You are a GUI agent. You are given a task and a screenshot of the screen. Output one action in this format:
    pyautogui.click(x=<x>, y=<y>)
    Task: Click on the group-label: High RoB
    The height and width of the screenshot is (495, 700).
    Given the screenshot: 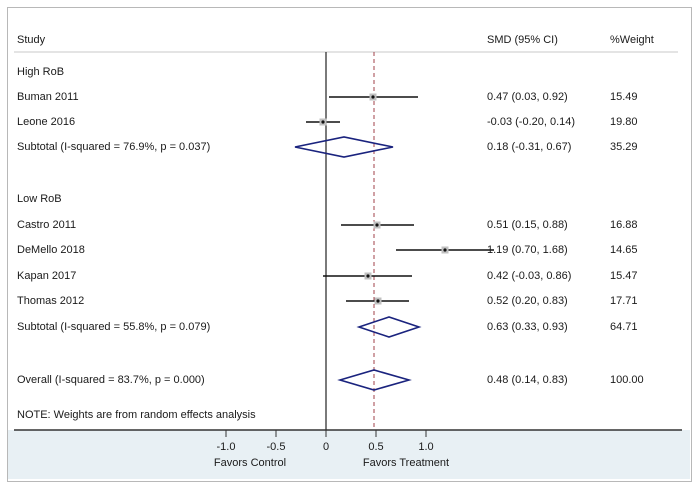 What is the action you would take?
    pyautogui.click(x=40, y=72)
    